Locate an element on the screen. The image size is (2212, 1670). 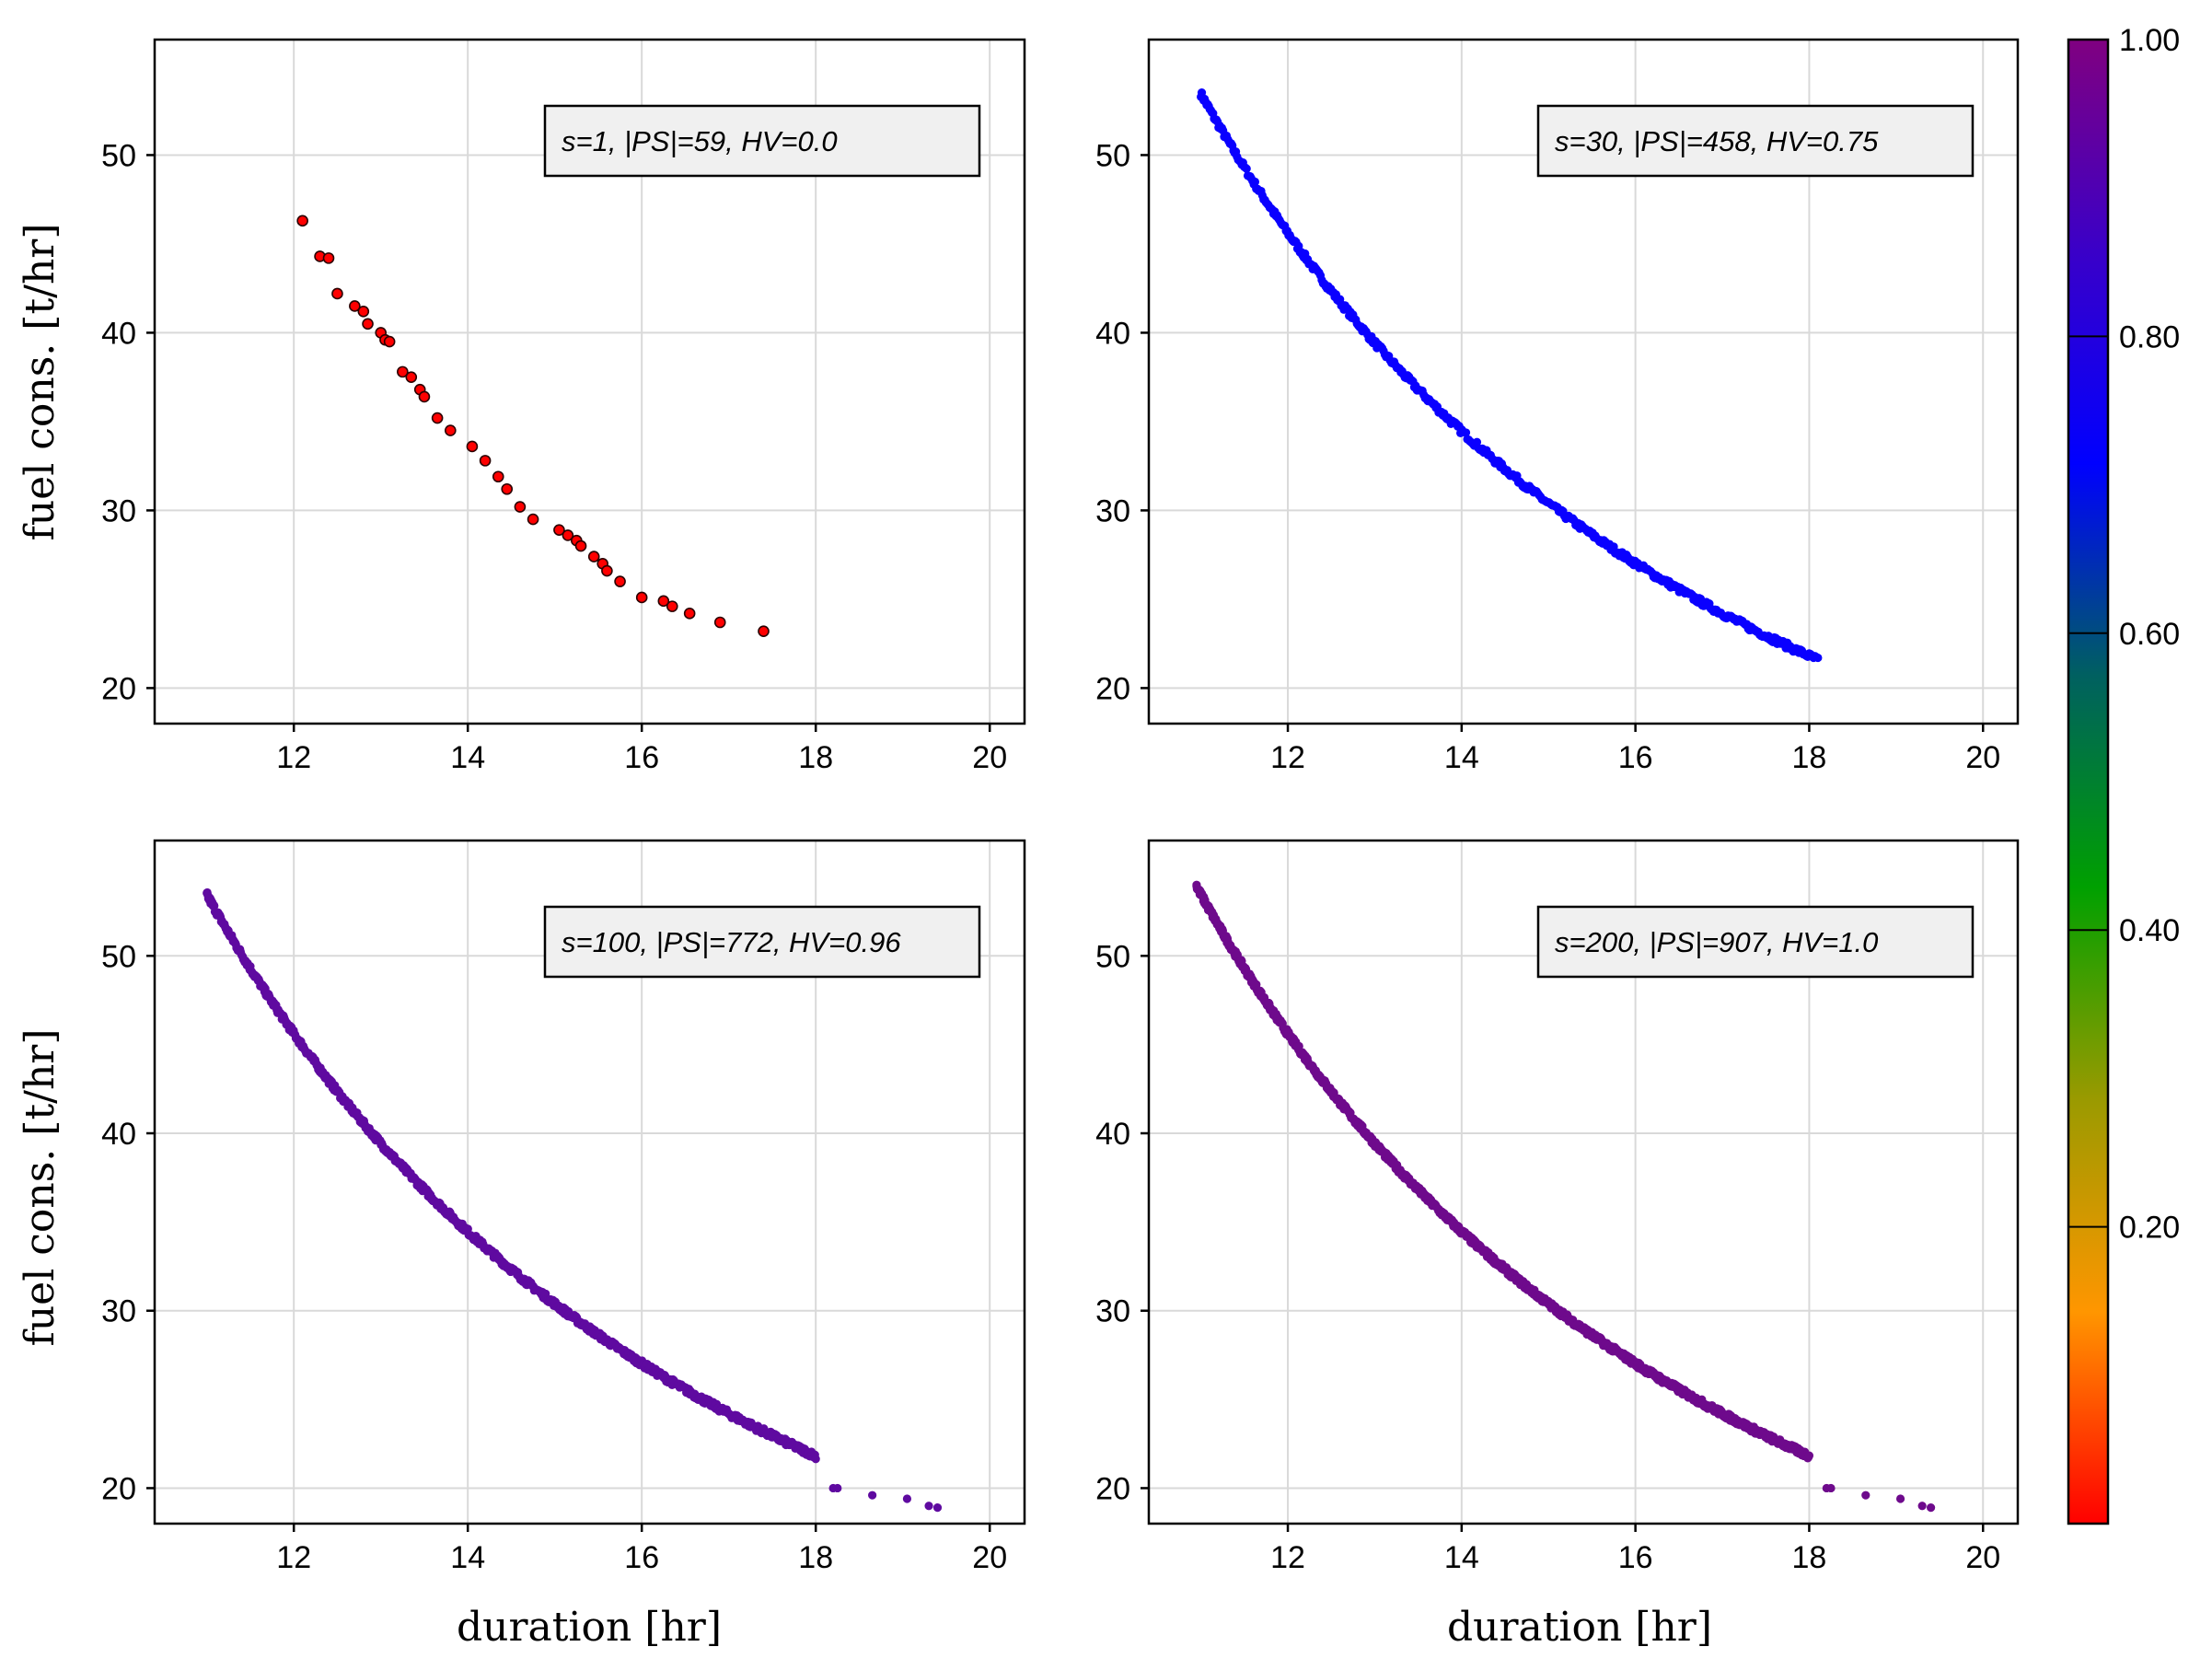
legend-label: s=30, |PS|=458, HV=0.75 is located at coordinates (1717, 141).